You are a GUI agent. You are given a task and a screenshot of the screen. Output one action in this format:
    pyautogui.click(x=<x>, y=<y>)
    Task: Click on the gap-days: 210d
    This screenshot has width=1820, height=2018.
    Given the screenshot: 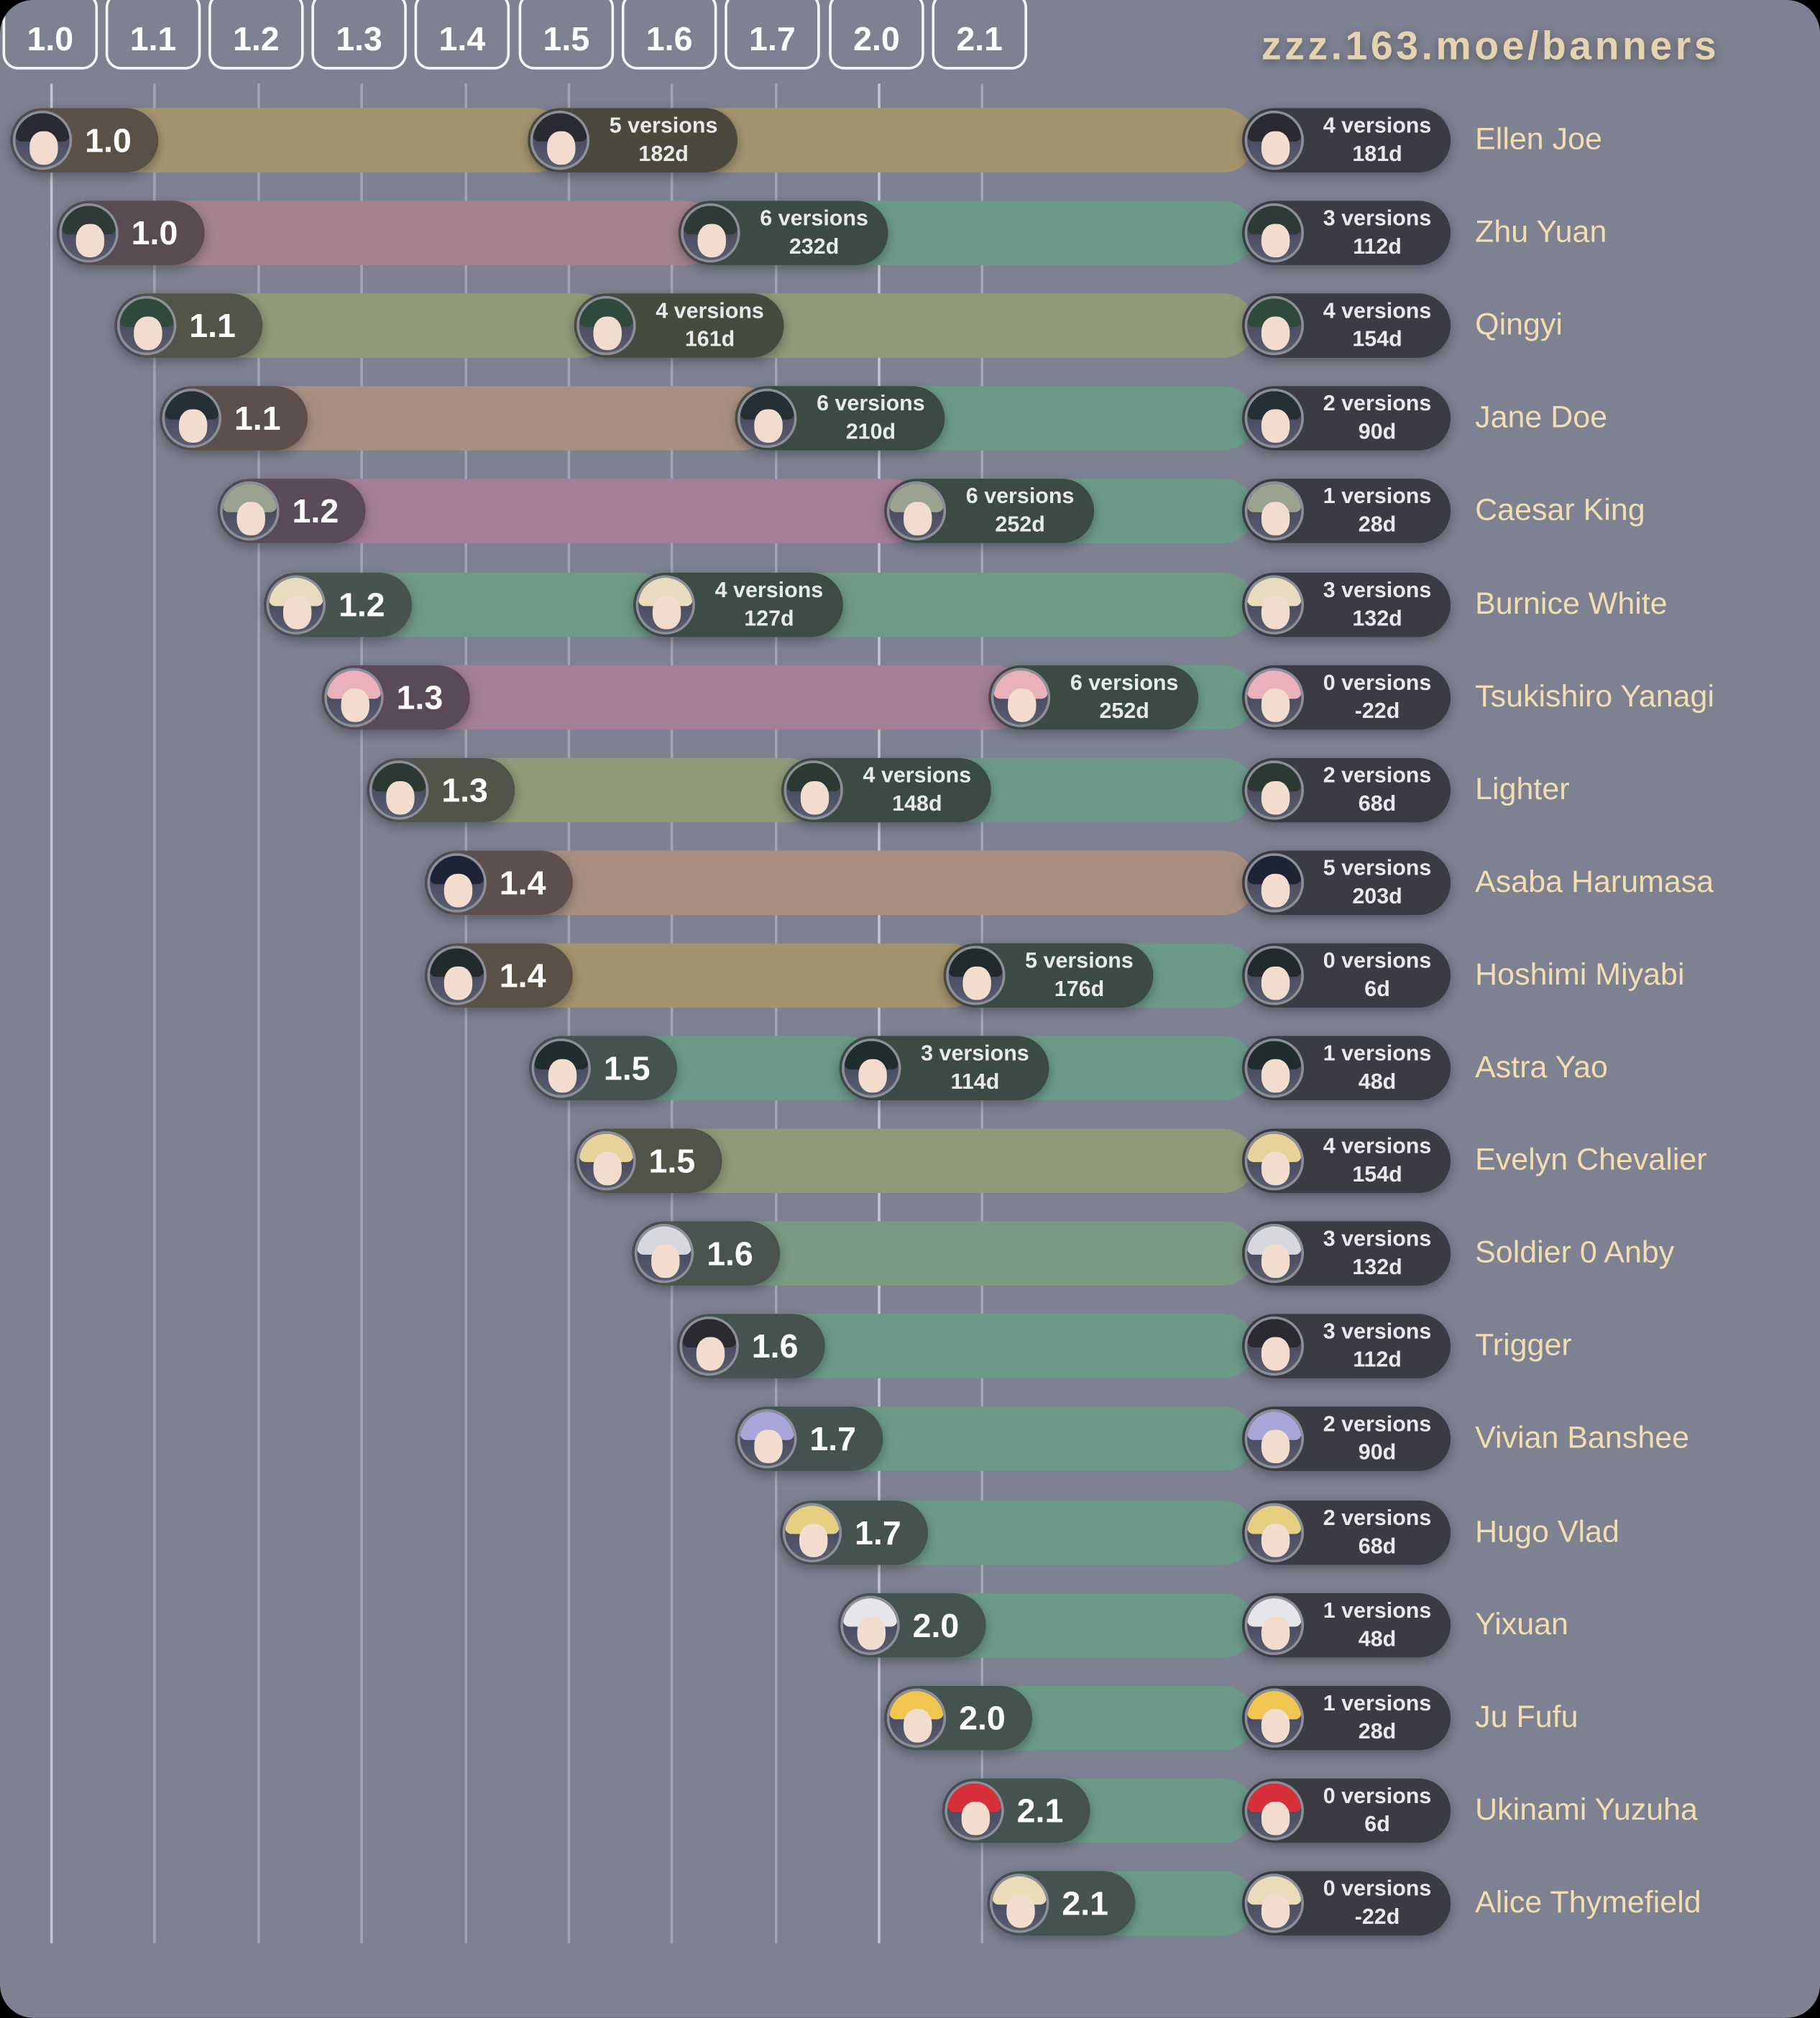 What is the action you would take?
    pyautogui.click(x=870, y=433)
    